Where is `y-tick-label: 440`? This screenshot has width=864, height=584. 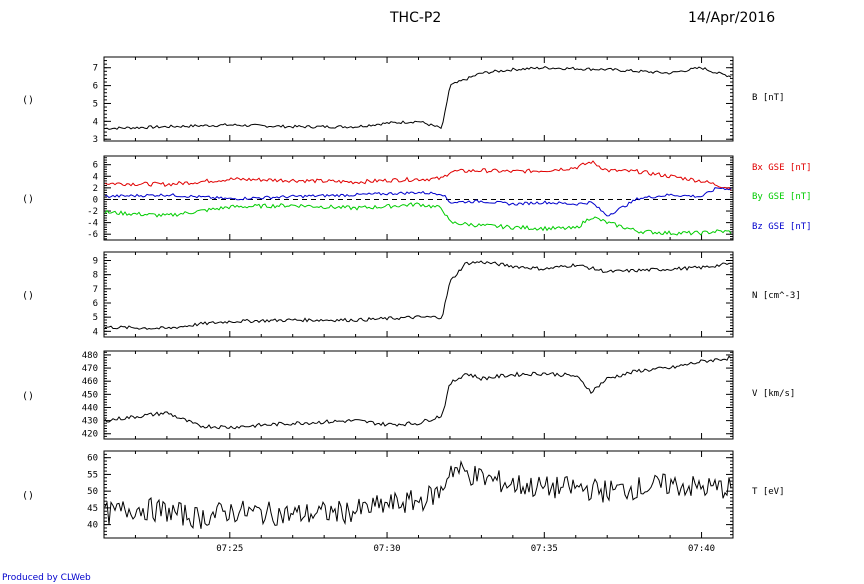
y-tick-label: 440 is located at coordinates (90, 408).